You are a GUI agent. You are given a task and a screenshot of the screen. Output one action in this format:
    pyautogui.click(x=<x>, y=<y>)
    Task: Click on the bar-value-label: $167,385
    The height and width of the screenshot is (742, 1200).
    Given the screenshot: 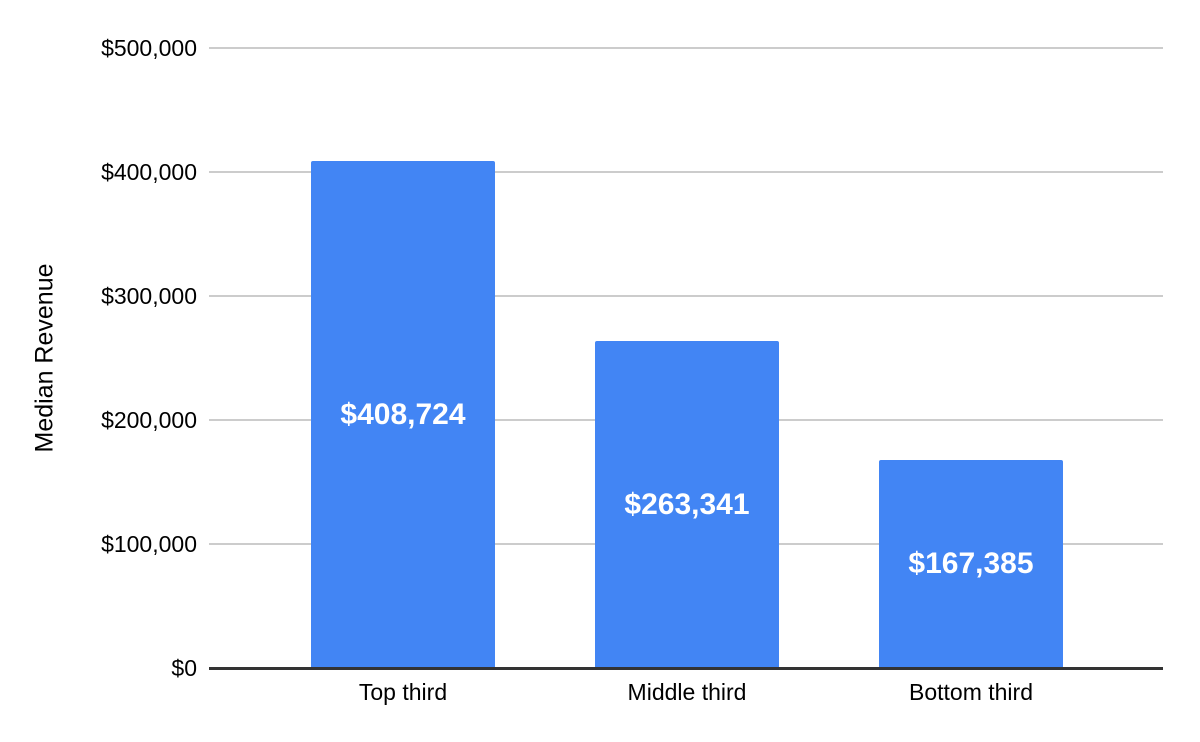 What is the action you would take?
    pyautogui.click(x=971, y=564)
    